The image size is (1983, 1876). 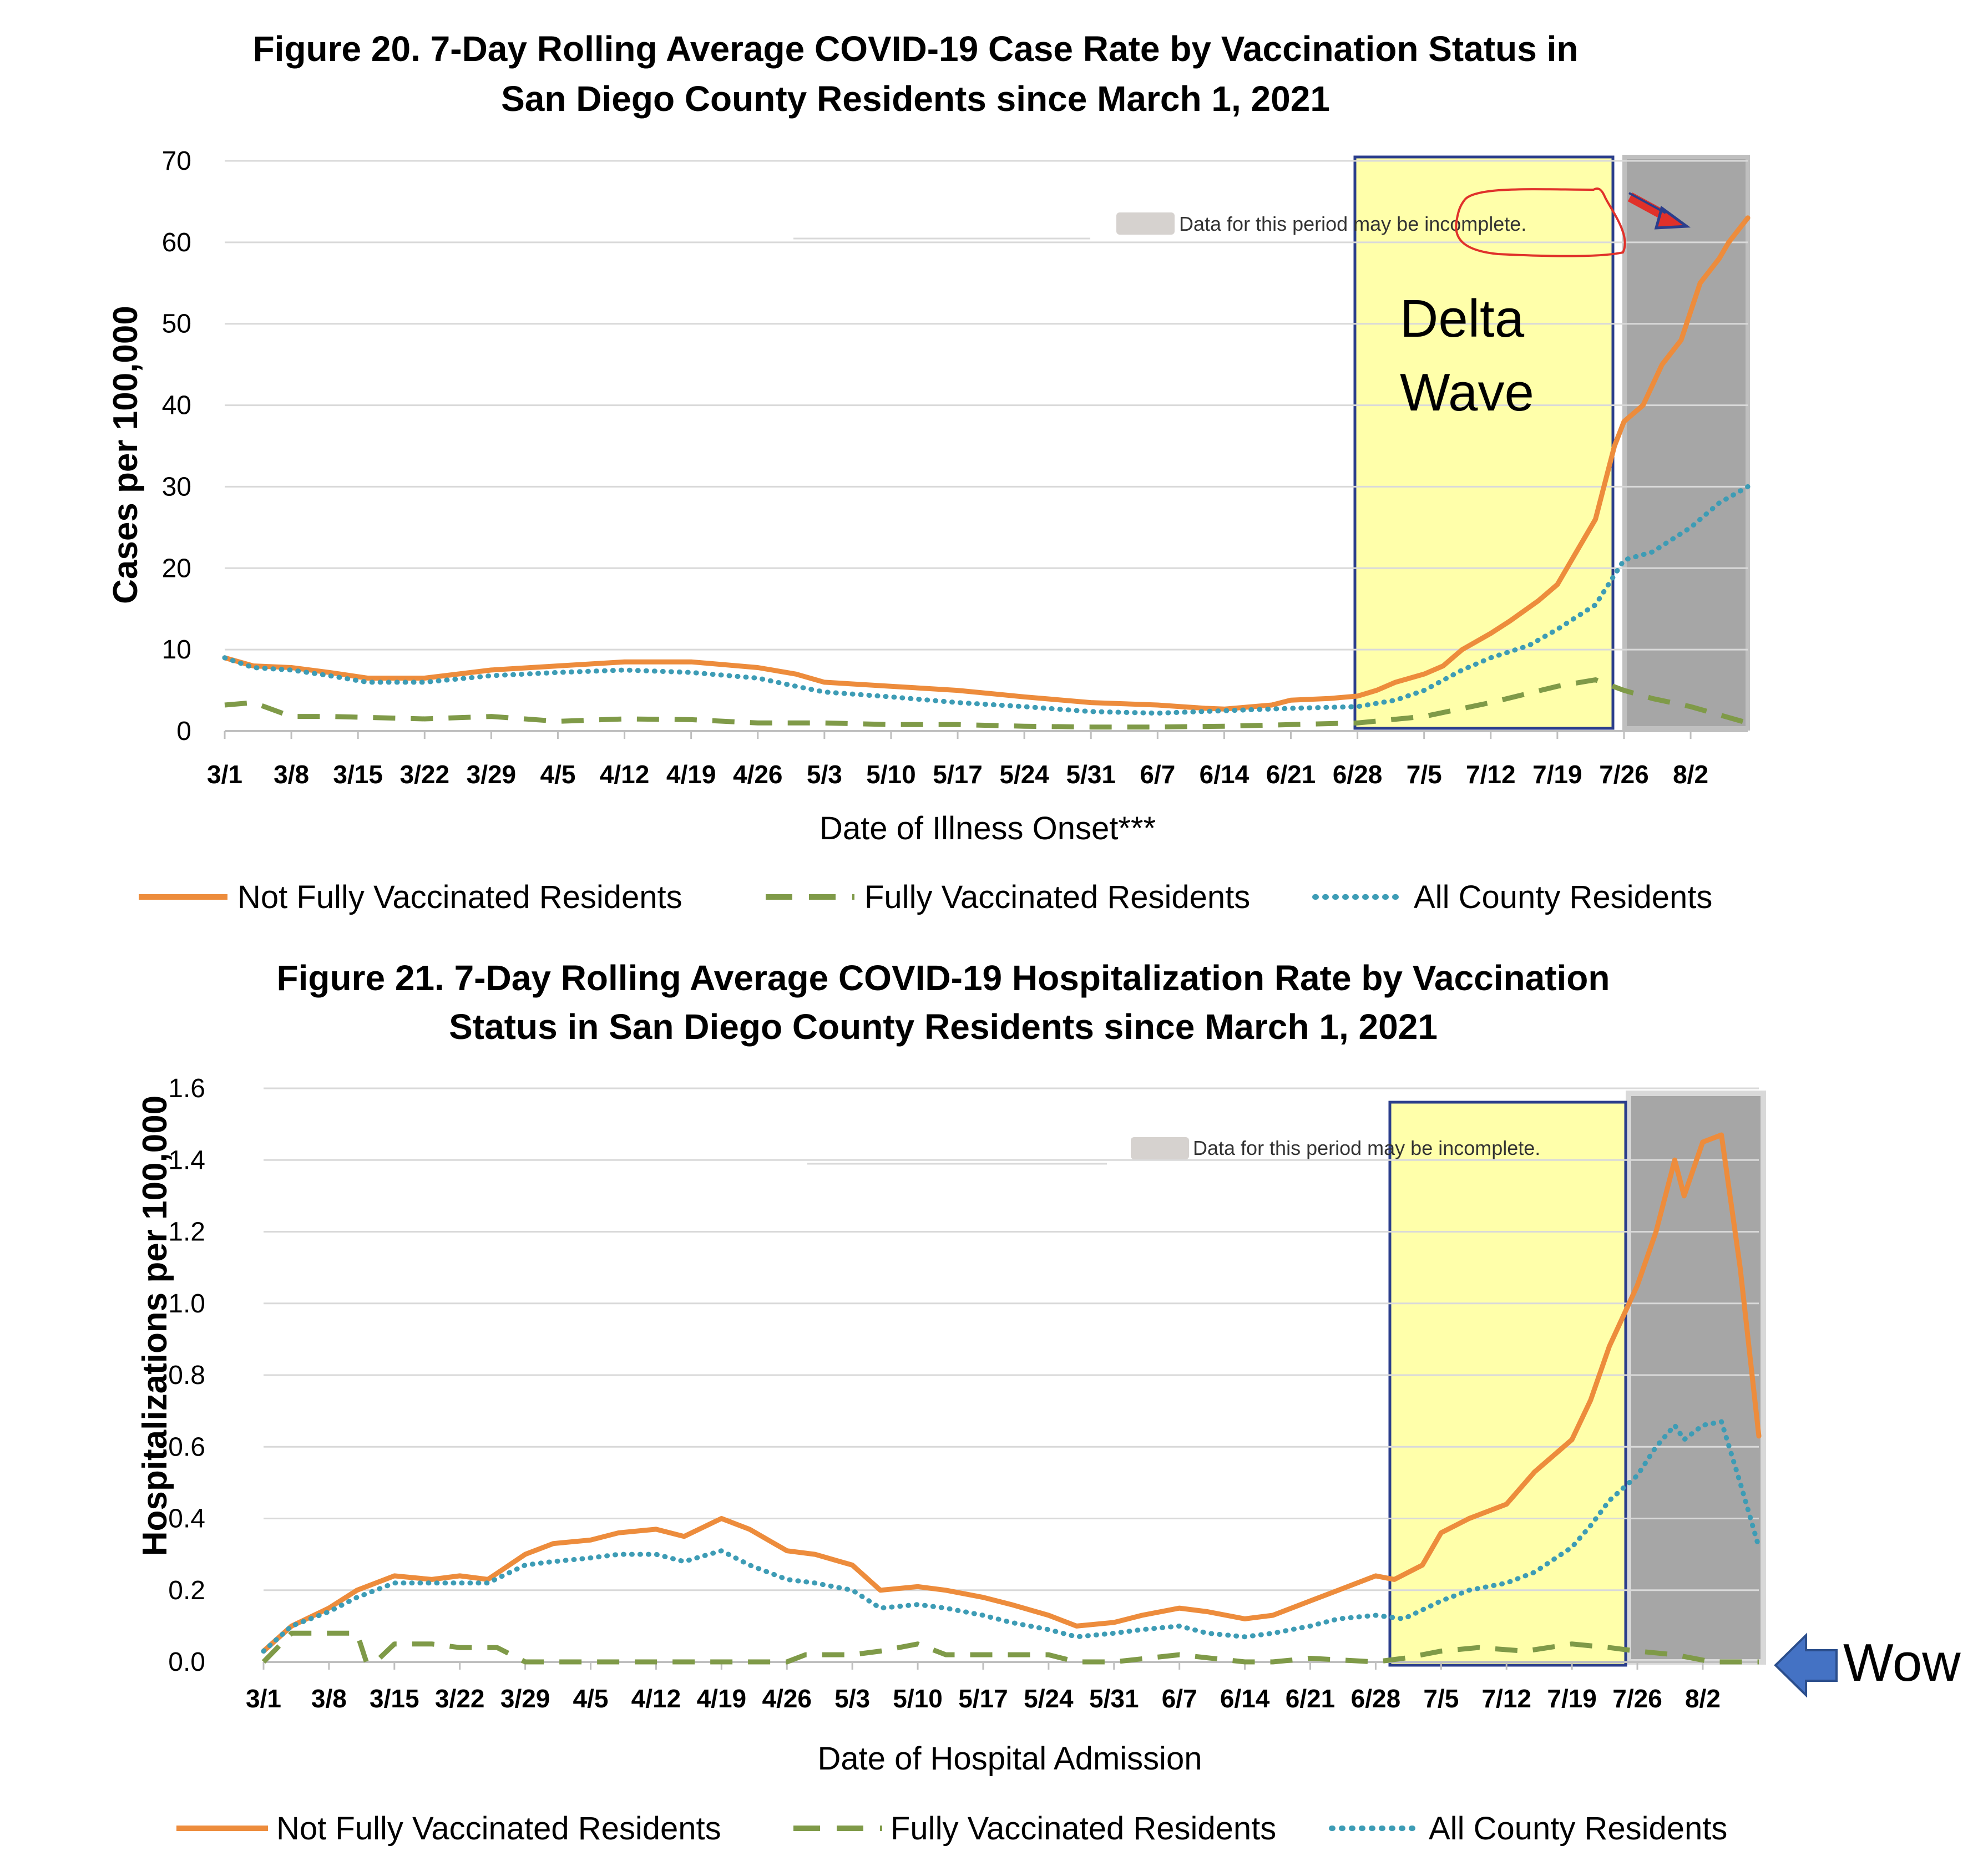 What do you see at coordinates (824, 774) in the screenshot?
I see `fig20-x-tick-label: 5/3` at bounding box center [824, 774].